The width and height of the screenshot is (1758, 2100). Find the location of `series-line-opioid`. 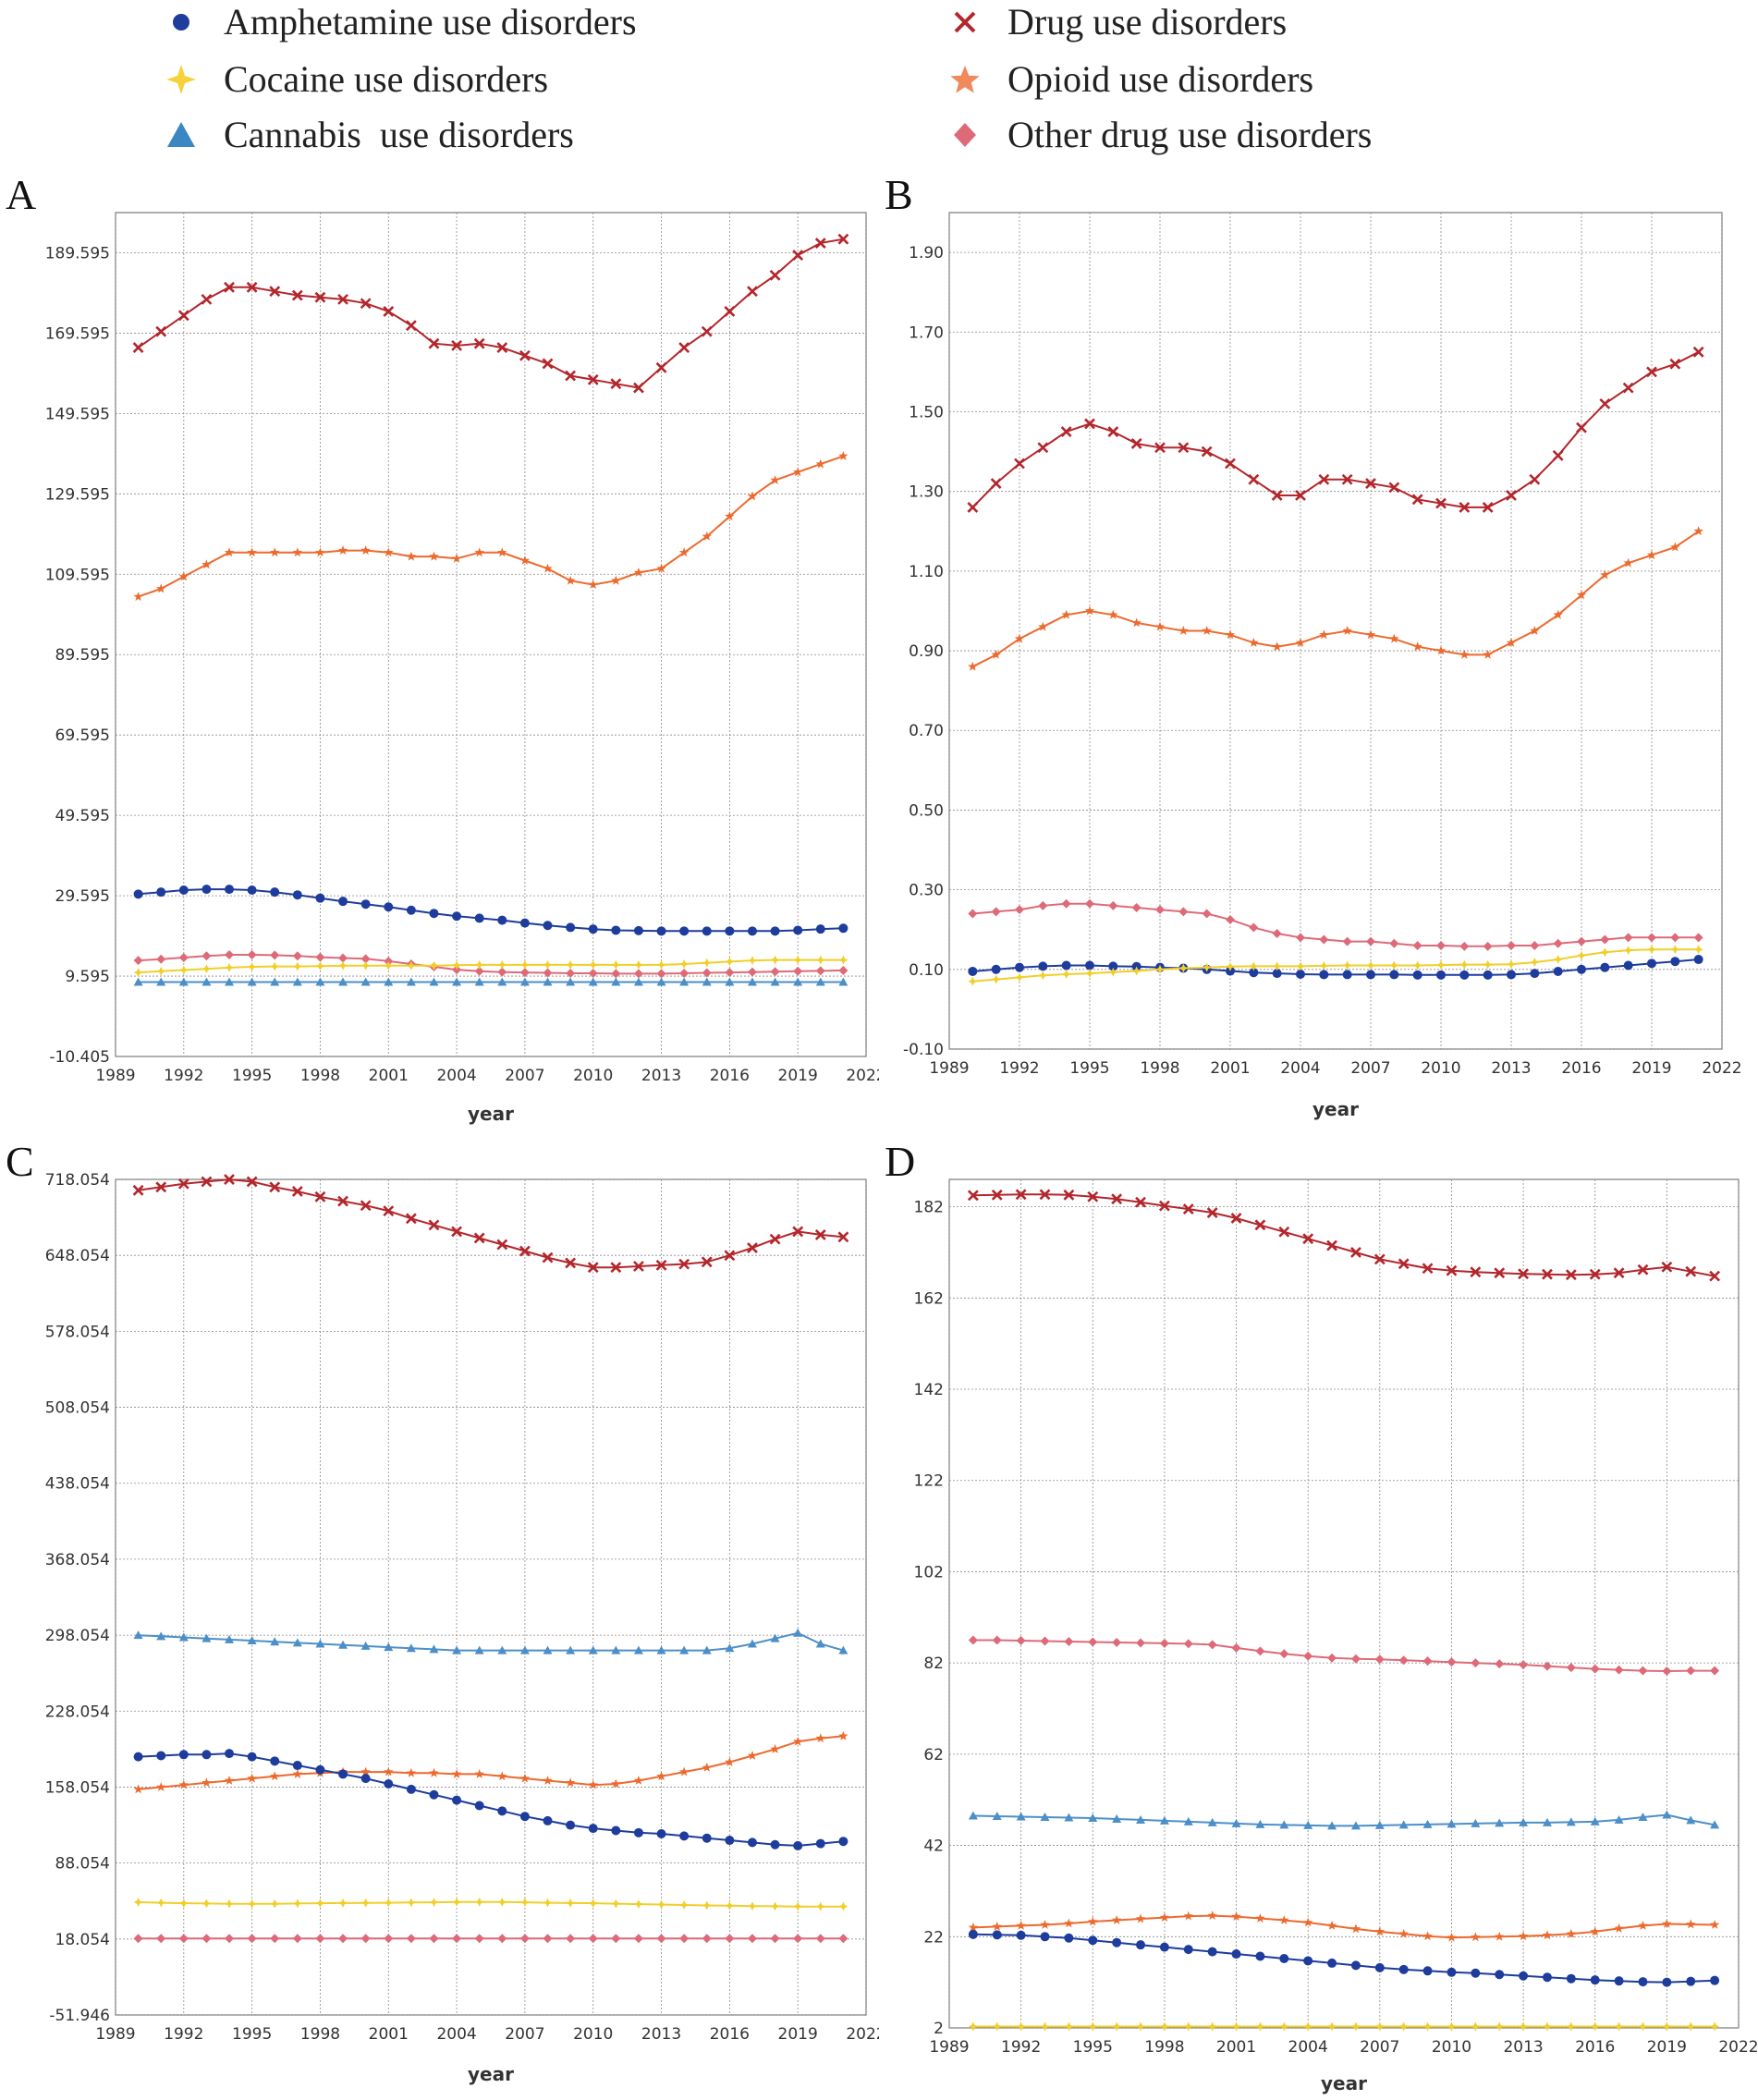

series-line-opioid is located at coordinates (491, 526).